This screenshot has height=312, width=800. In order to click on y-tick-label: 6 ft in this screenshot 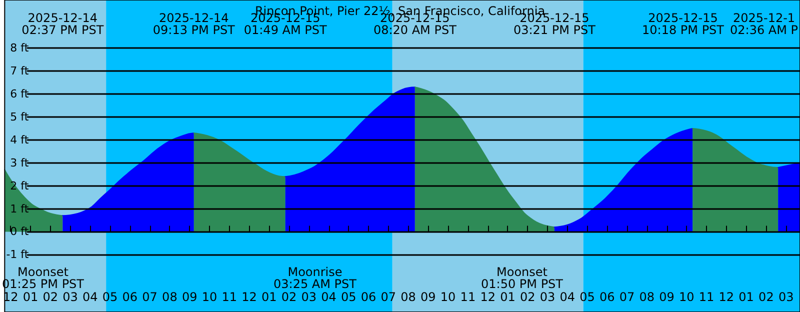, I will do `click(20, 94)`.